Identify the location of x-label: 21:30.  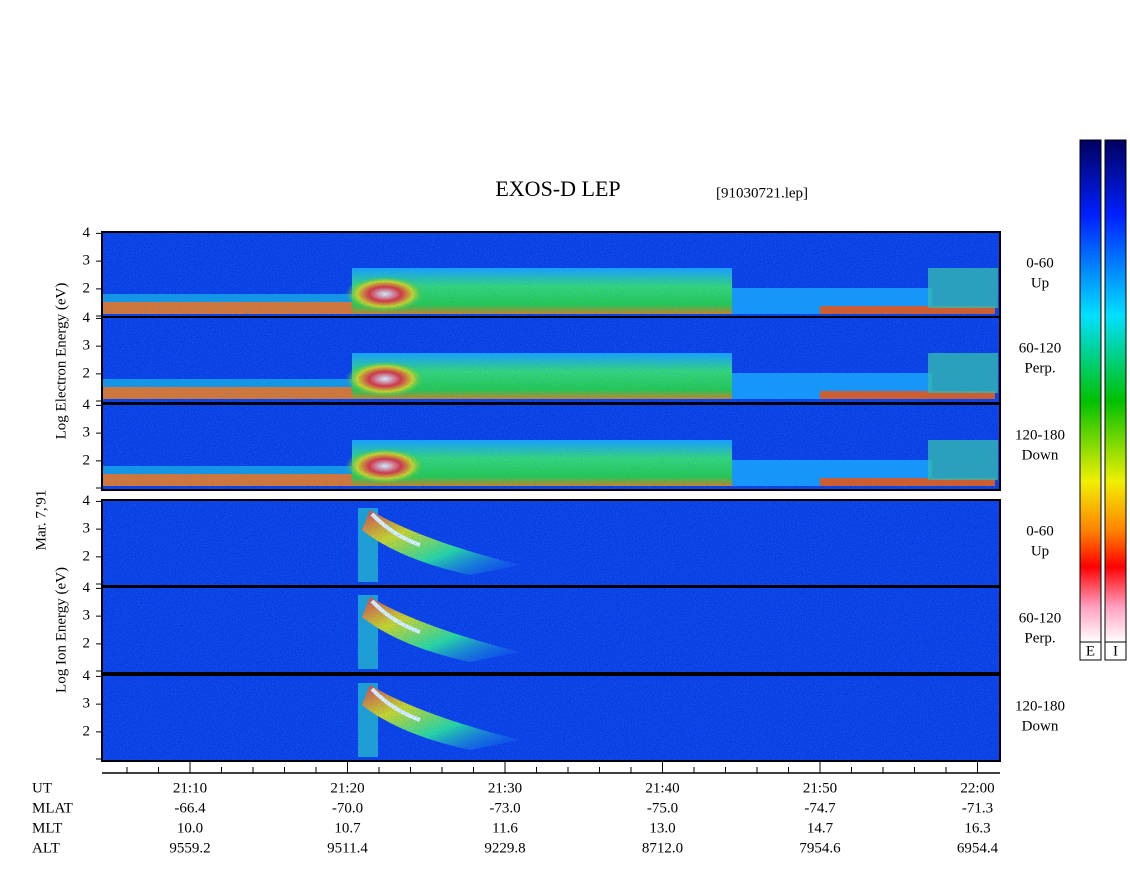
(505, 788).